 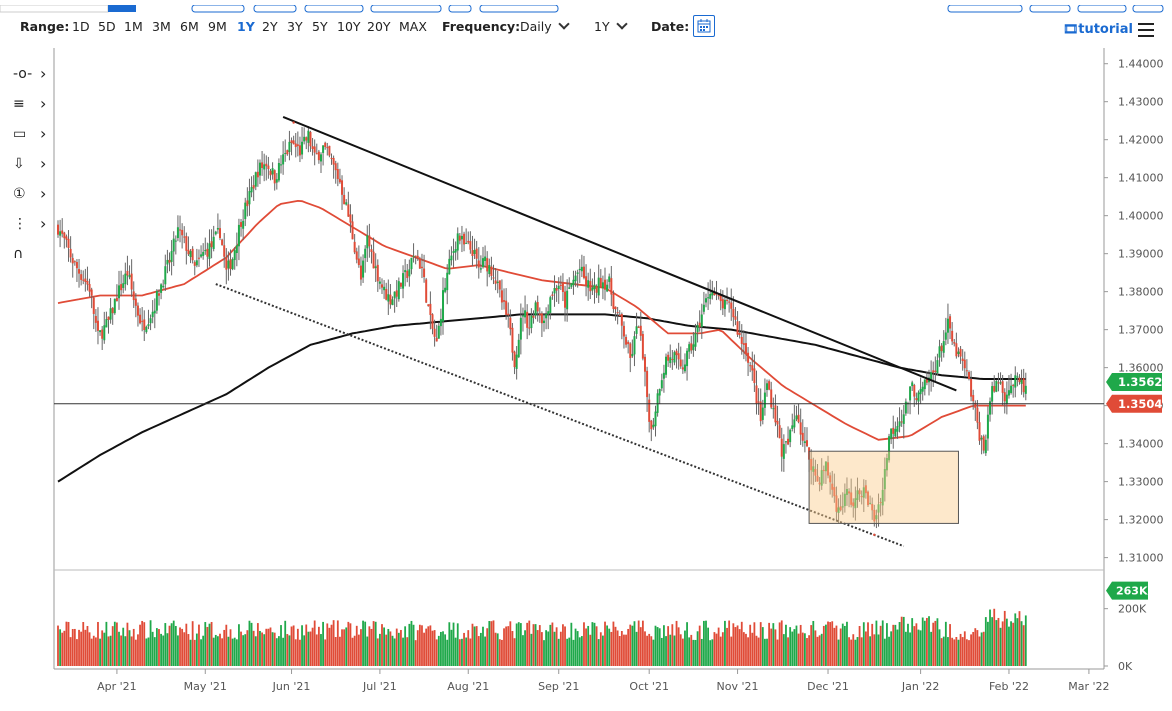 I want to click on range-1d: 1D, so click(x=81, y=26).